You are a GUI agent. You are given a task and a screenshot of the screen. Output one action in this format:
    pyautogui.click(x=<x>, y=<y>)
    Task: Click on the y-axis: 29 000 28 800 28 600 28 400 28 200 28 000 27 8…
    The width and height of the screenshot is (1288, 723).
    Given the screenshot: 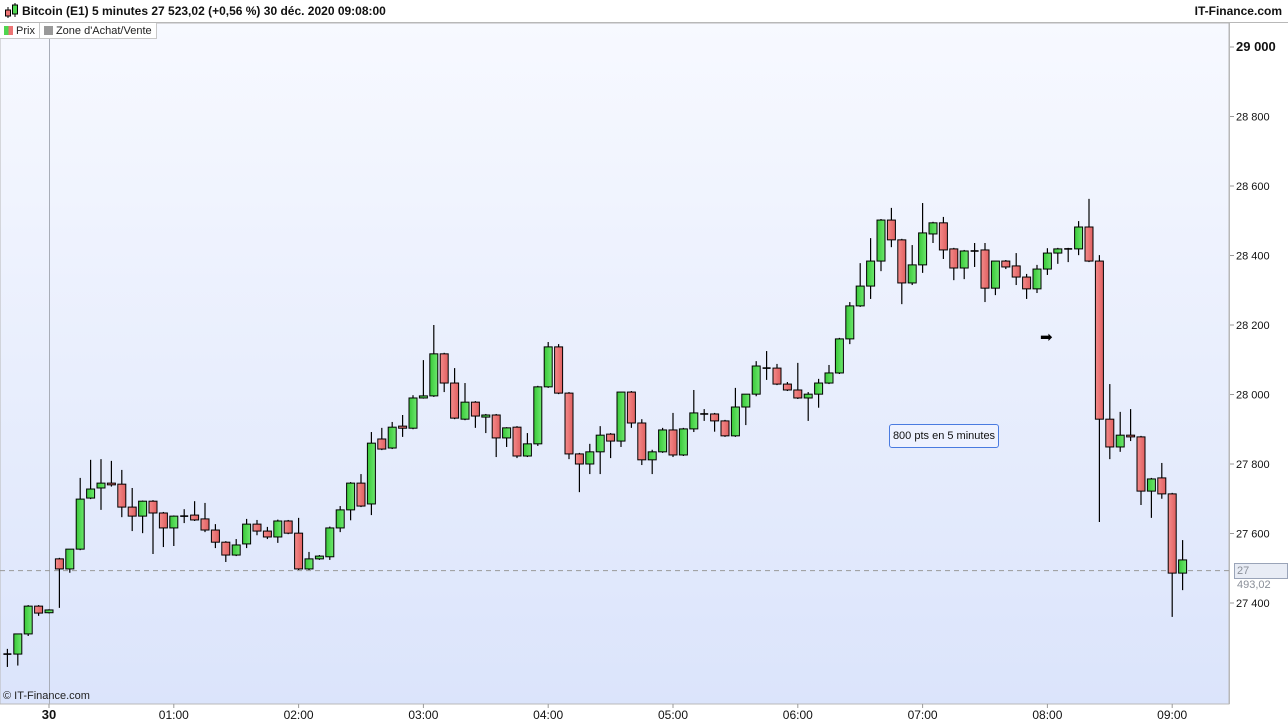 What is the action you would take?
    pyautogui.click(x=1252, y=363)
    